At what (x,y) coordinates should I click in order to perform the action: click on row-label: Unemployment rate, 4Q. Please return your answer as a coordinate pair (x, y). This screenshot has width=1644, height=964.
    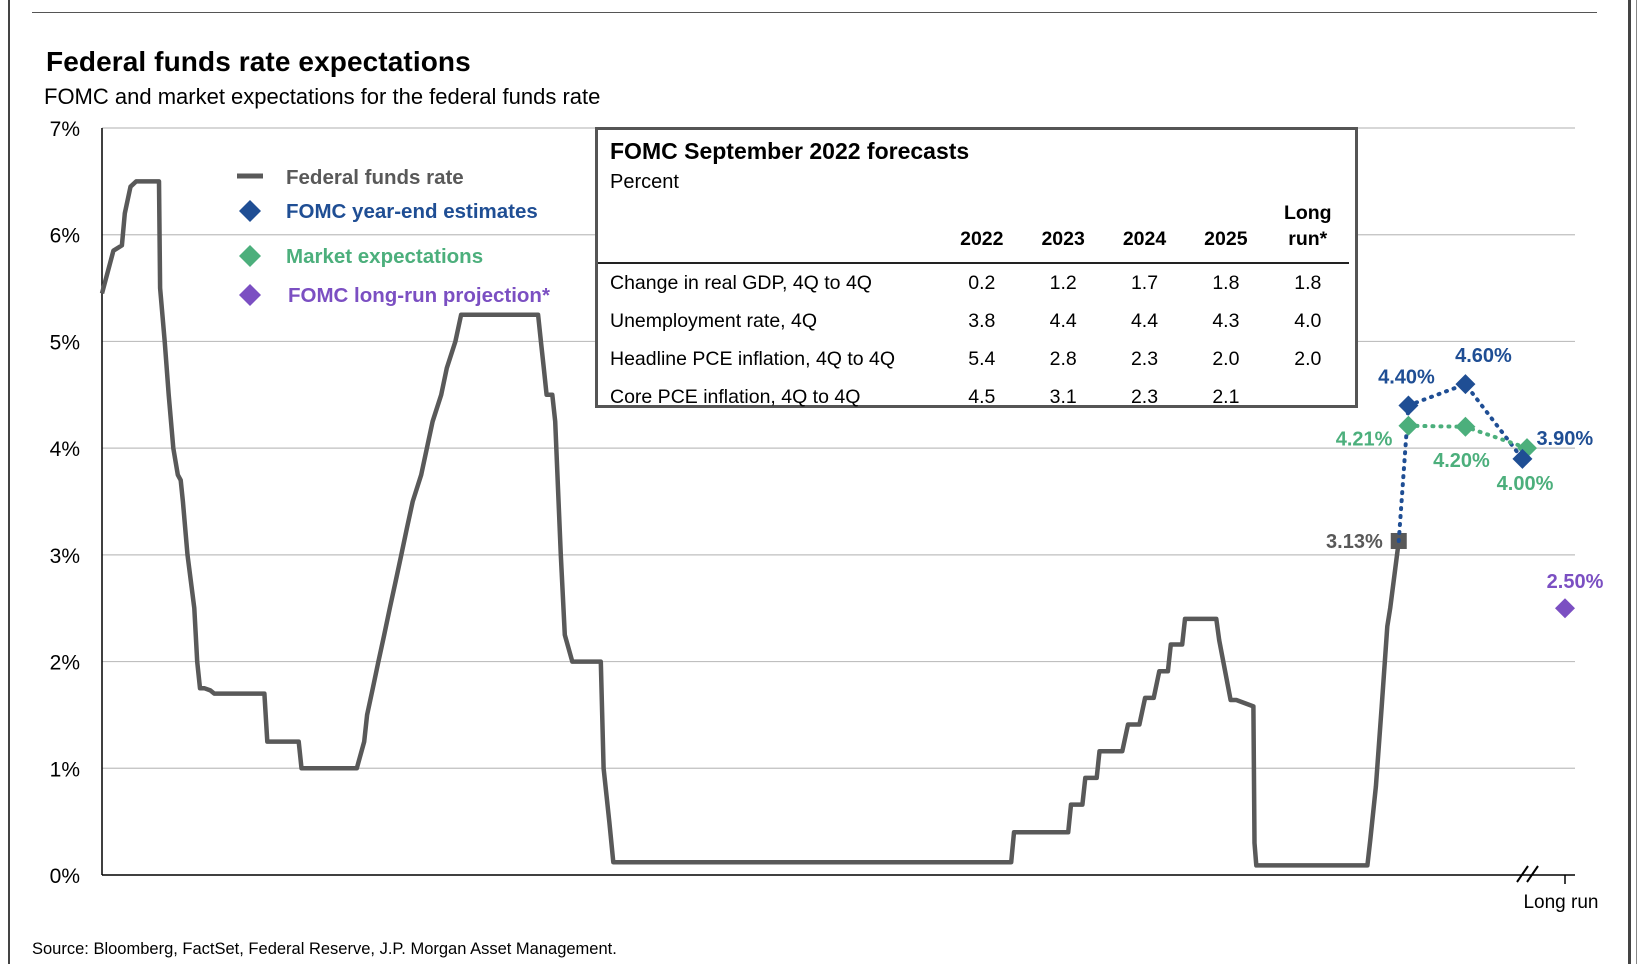
    Looking at the image, I should click on (714, 320).